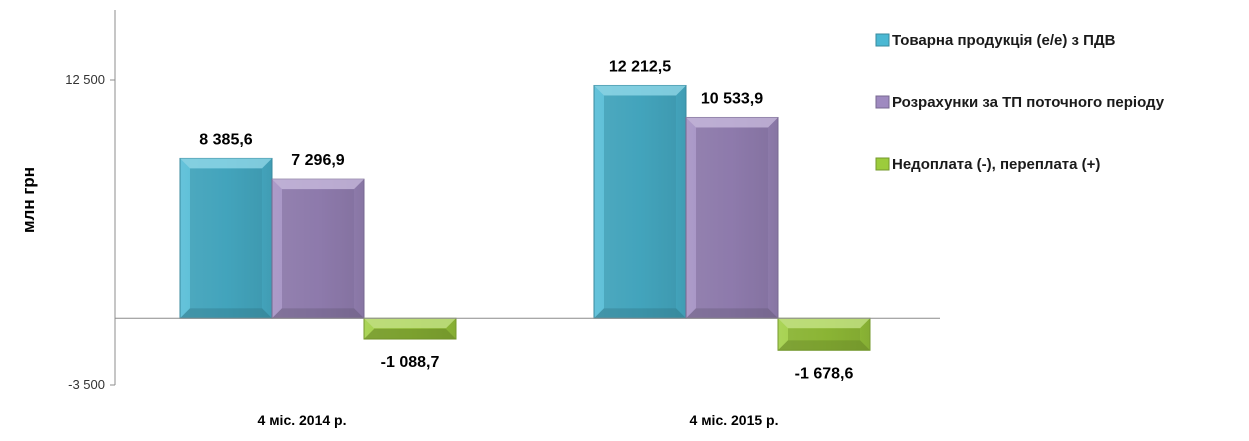 The height and width of the screenshot is (441, 1249). I want to click on y-axis-label: млн грн, so click(28, 200).